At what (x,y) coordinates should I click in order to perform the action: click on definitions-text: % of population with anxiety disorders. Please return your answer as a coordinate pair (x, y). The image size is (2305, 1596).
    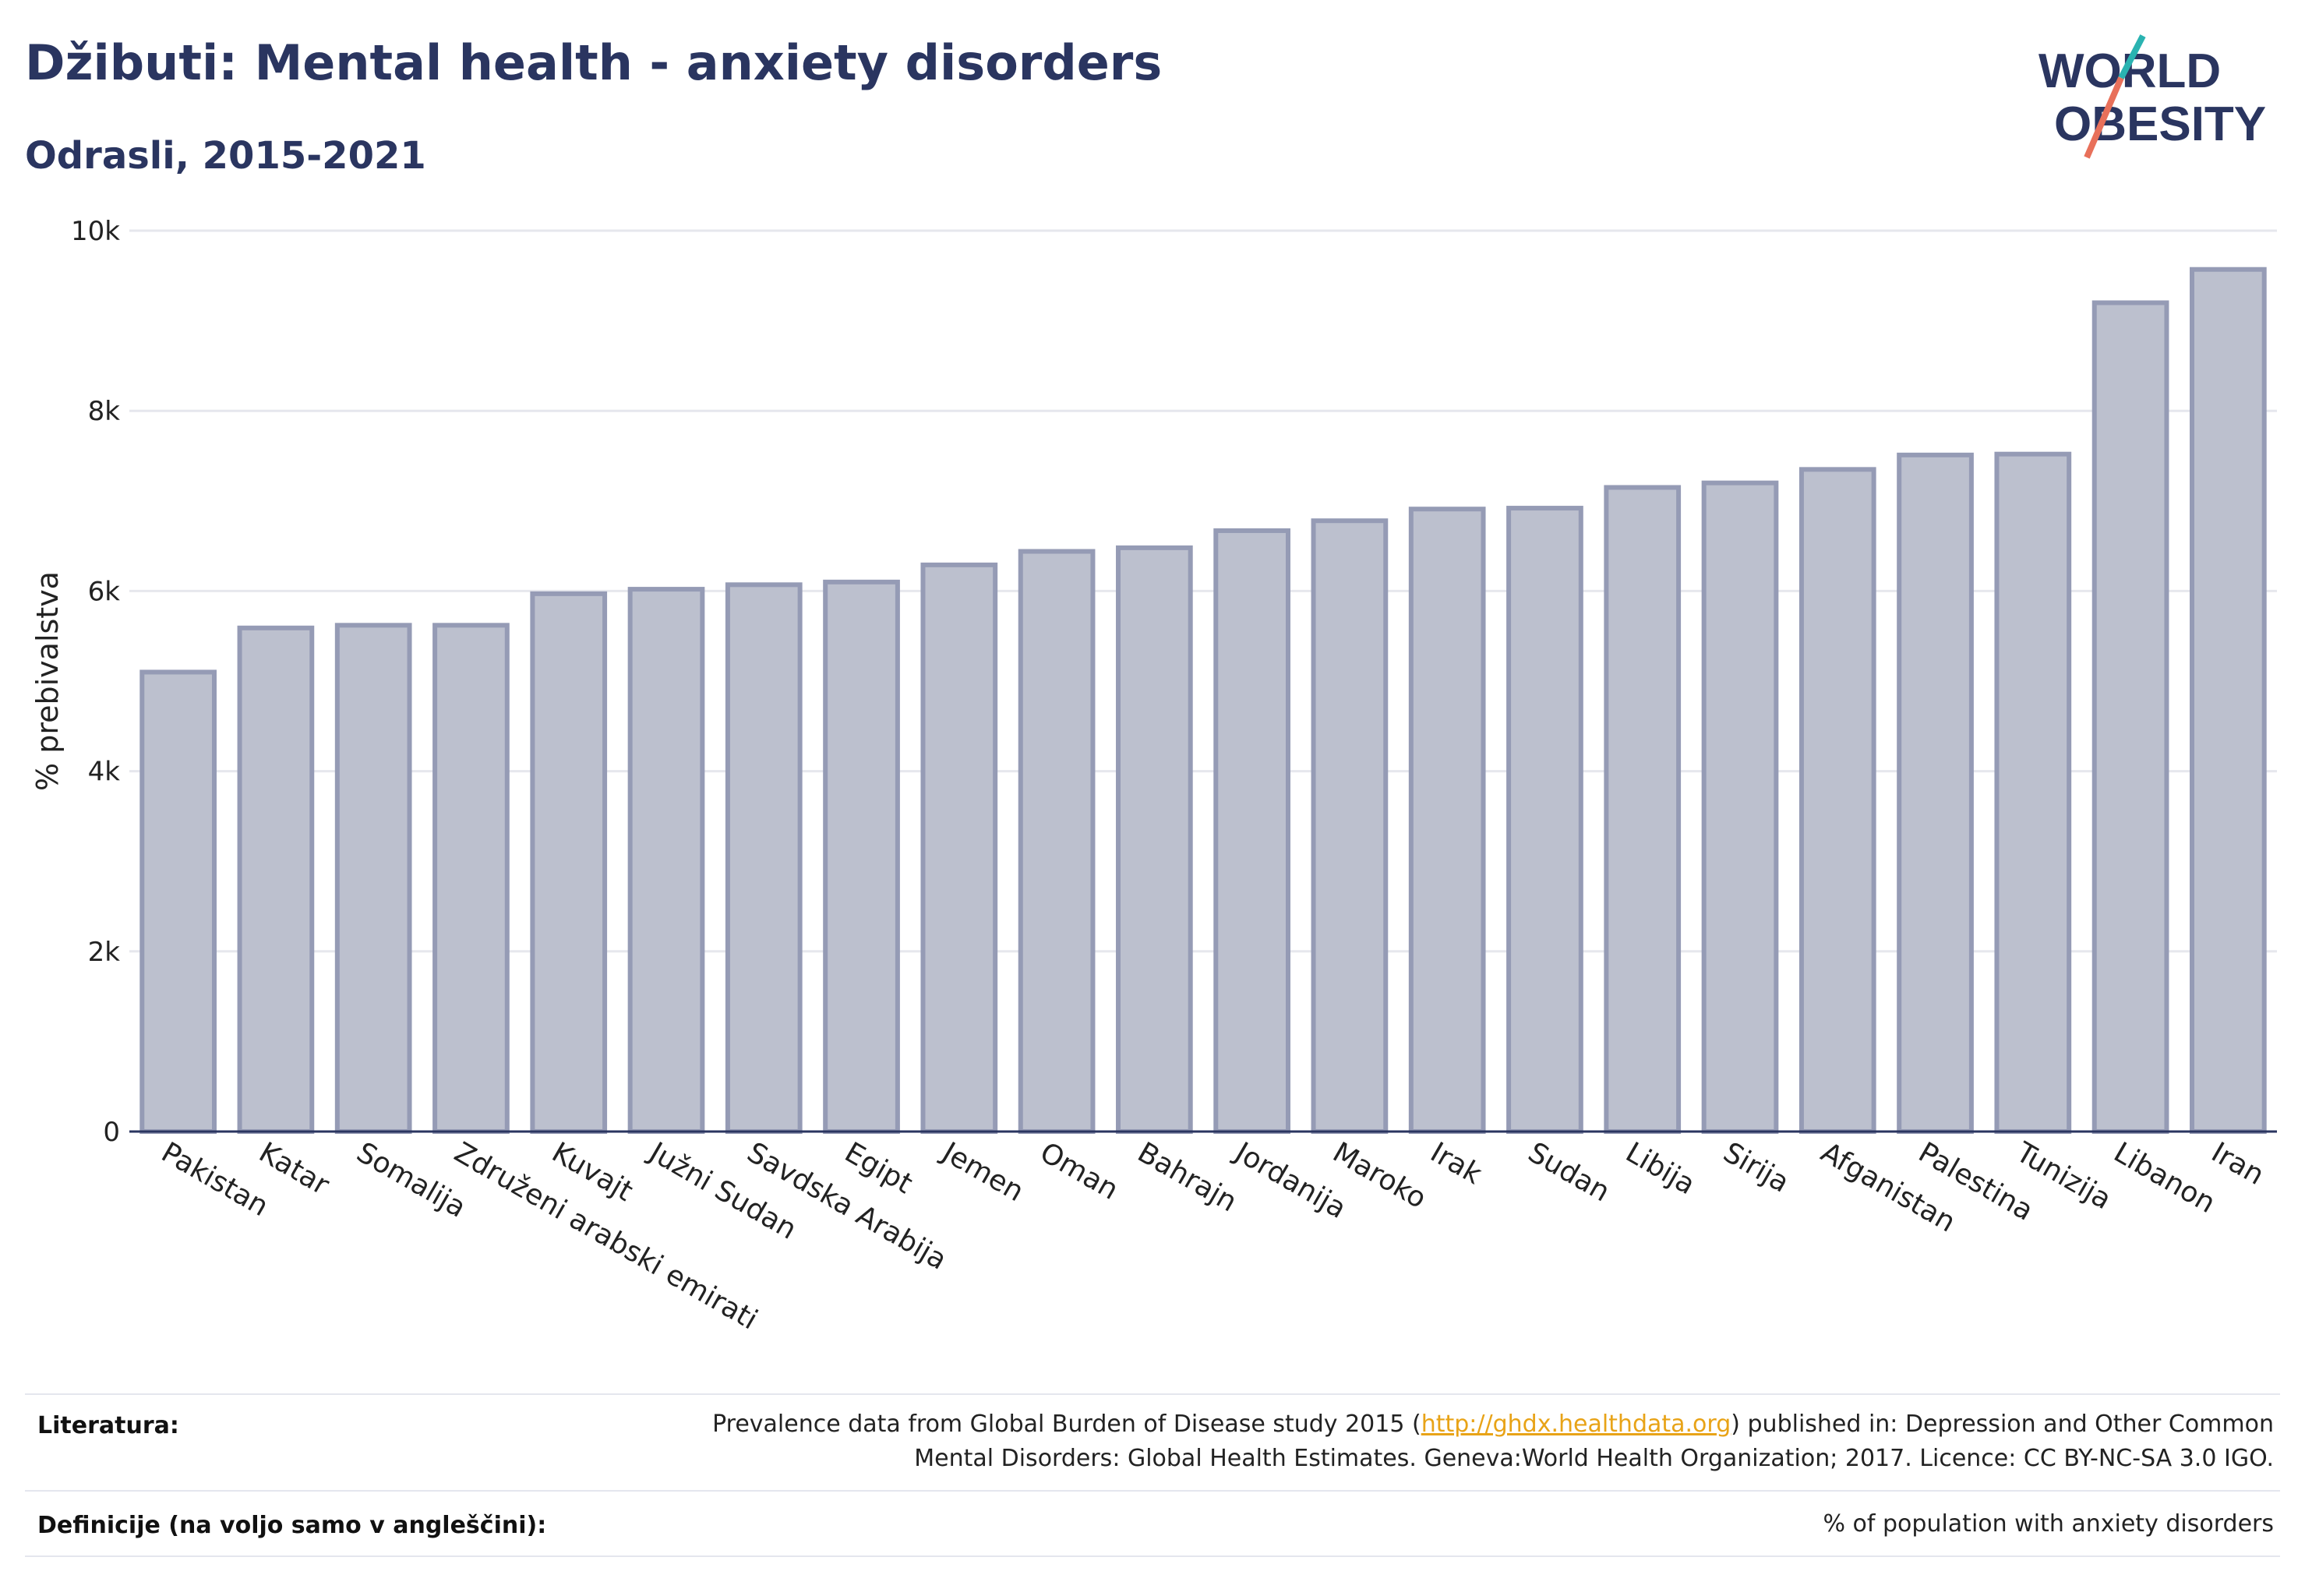
    Looking at the image, I should click on (2048, 1524).